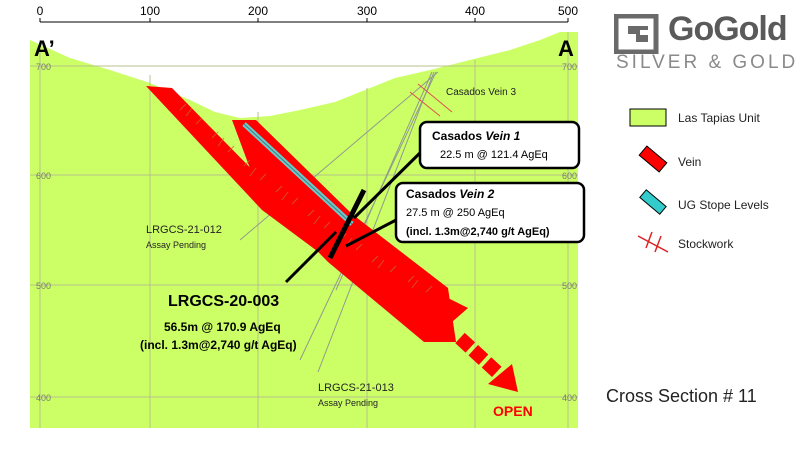  What do you see at coordinates (475, 11) in the screenshot?
I see `x-tick-label: 400` at bounding box center [475, 11].